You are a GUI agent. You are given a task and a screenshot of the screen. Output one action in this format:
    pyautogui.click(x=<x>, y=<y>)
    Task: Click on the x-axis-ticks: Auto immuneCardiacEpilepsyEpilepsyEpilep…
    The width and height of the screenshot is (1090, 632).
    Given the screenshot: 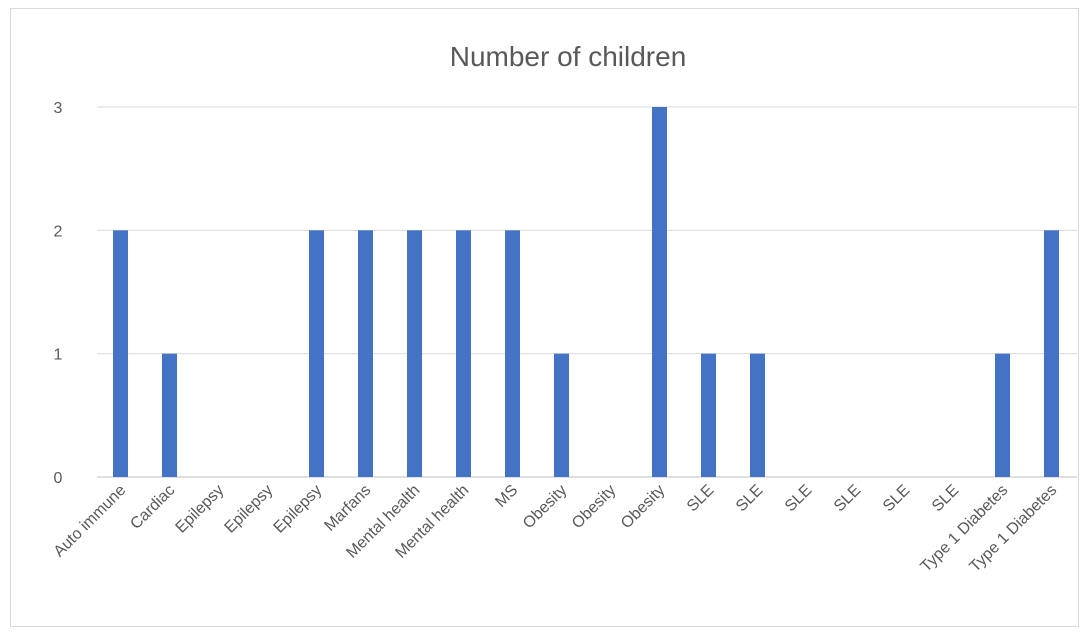 What is the action you would take?
    pyautogui.click(x=556, y=529)
    